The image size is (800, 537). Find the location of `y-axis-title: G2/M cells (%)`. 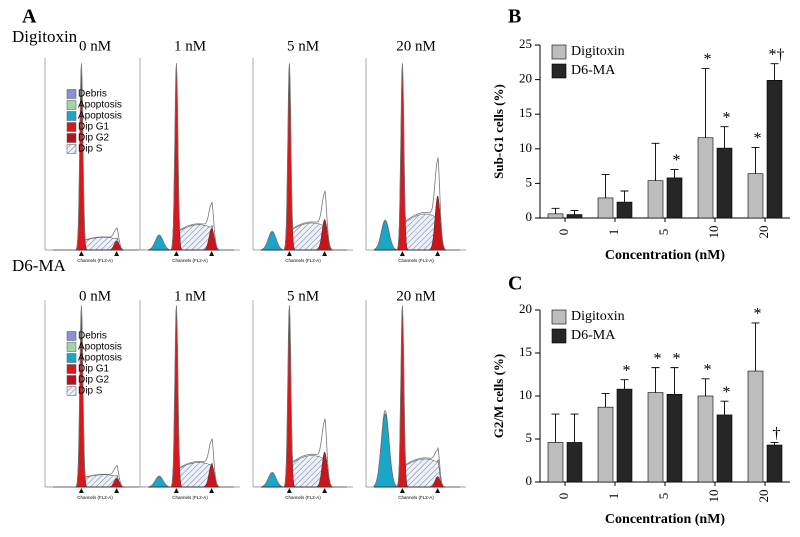

y-axis-title: G2/M cells (%) is located at coordinates (498, 396).